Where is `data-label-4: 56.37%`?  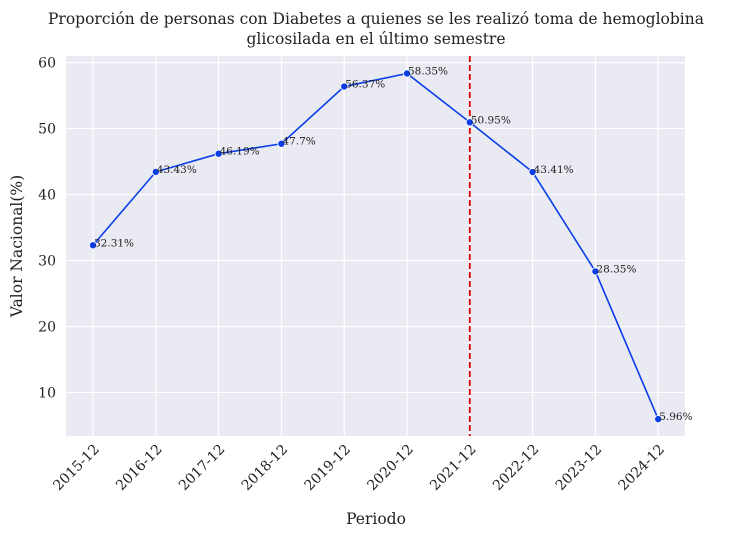 data-label-4: 56.37% is located at coordinates (365, 85).